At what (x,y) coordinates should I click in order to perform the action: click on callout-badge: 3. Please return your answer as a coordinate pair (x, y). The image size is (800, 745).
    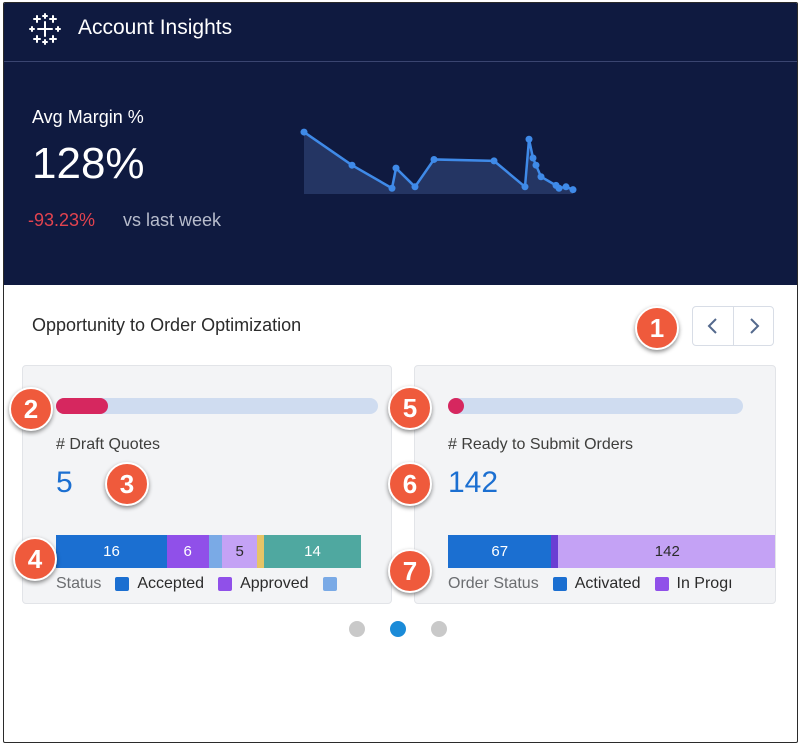
    Looking at the image, I should click on (127, 484).